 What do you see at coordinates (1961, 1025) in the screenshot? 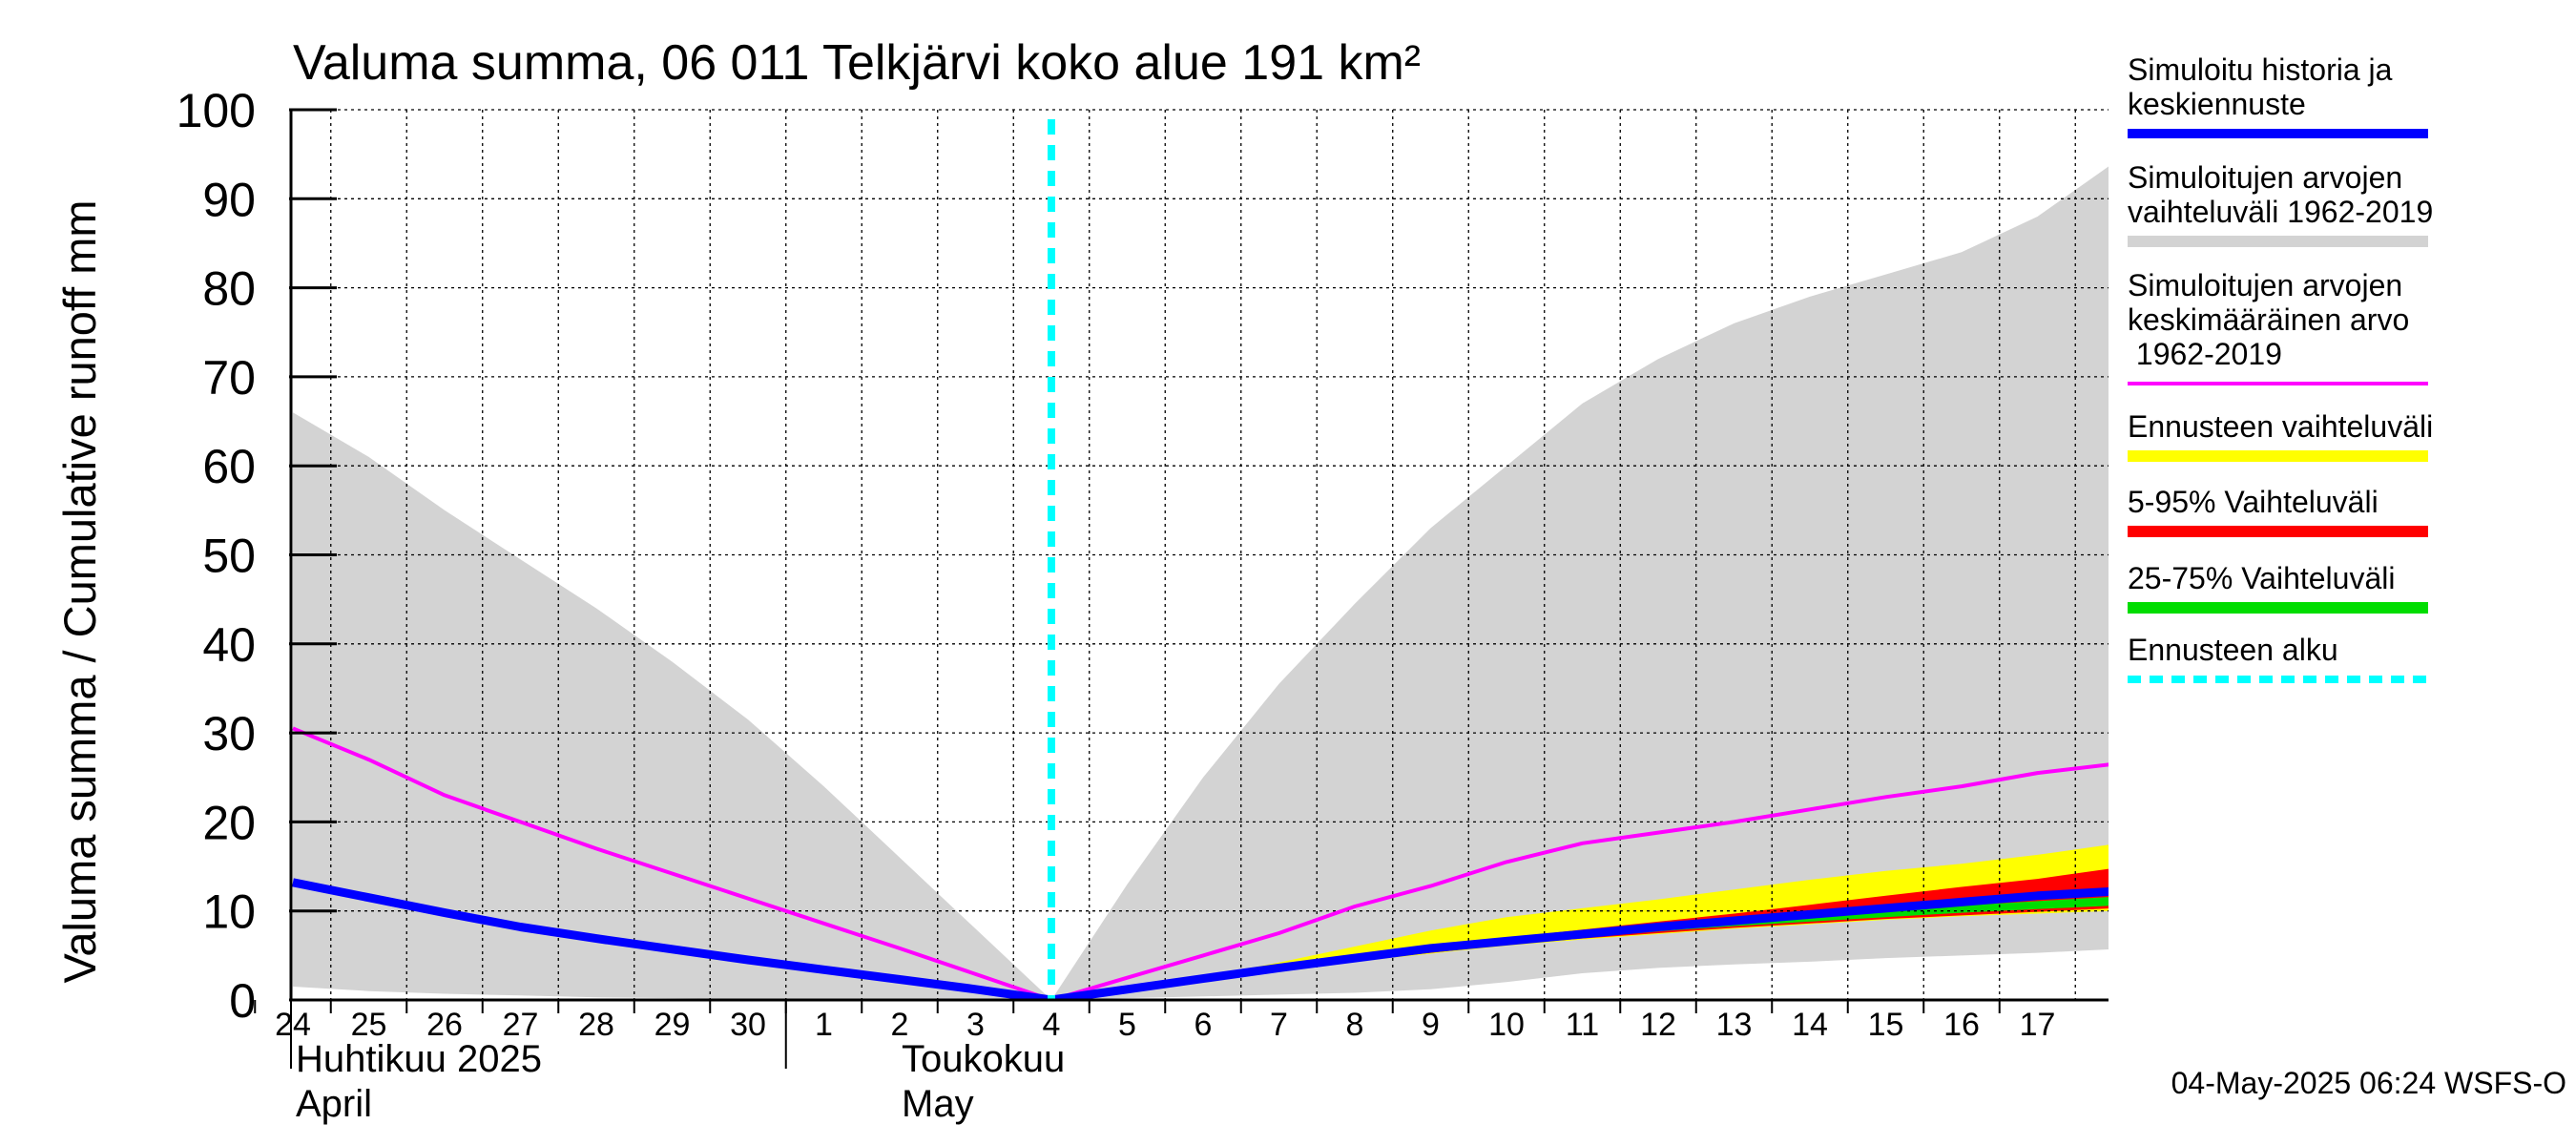
I see `x-tick-label: 16` at bounding box center [1961, 1025].